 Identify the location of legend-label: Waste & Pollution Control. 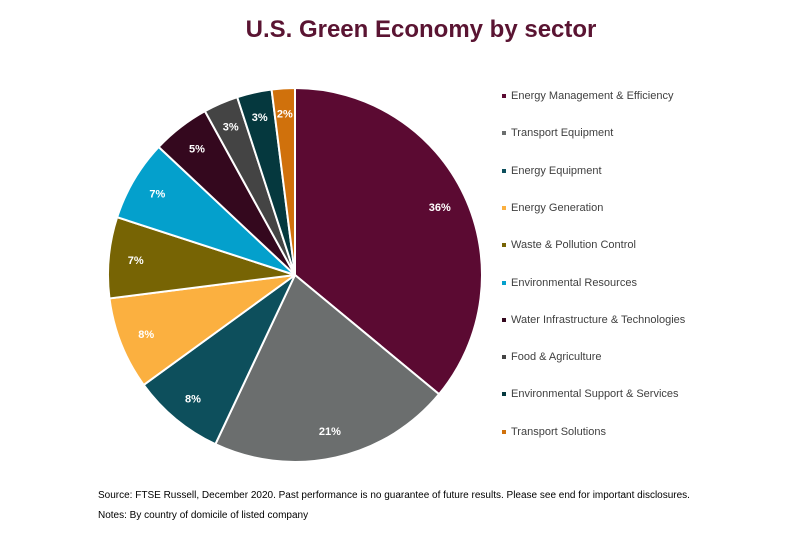
(573, 245).